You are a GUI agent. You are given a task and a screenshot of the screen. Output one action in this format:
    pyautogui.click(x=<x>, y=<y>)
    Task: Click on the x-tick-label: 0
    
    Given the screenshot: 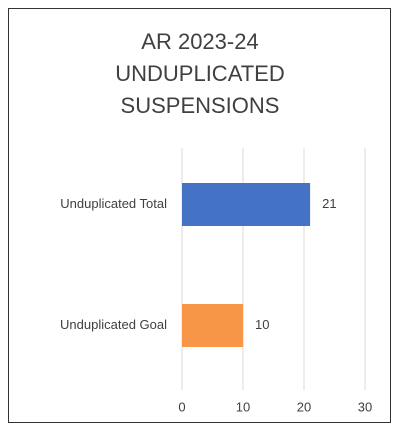 What is the action you would take?
    pyautogui.click(x=181, y=406)
    